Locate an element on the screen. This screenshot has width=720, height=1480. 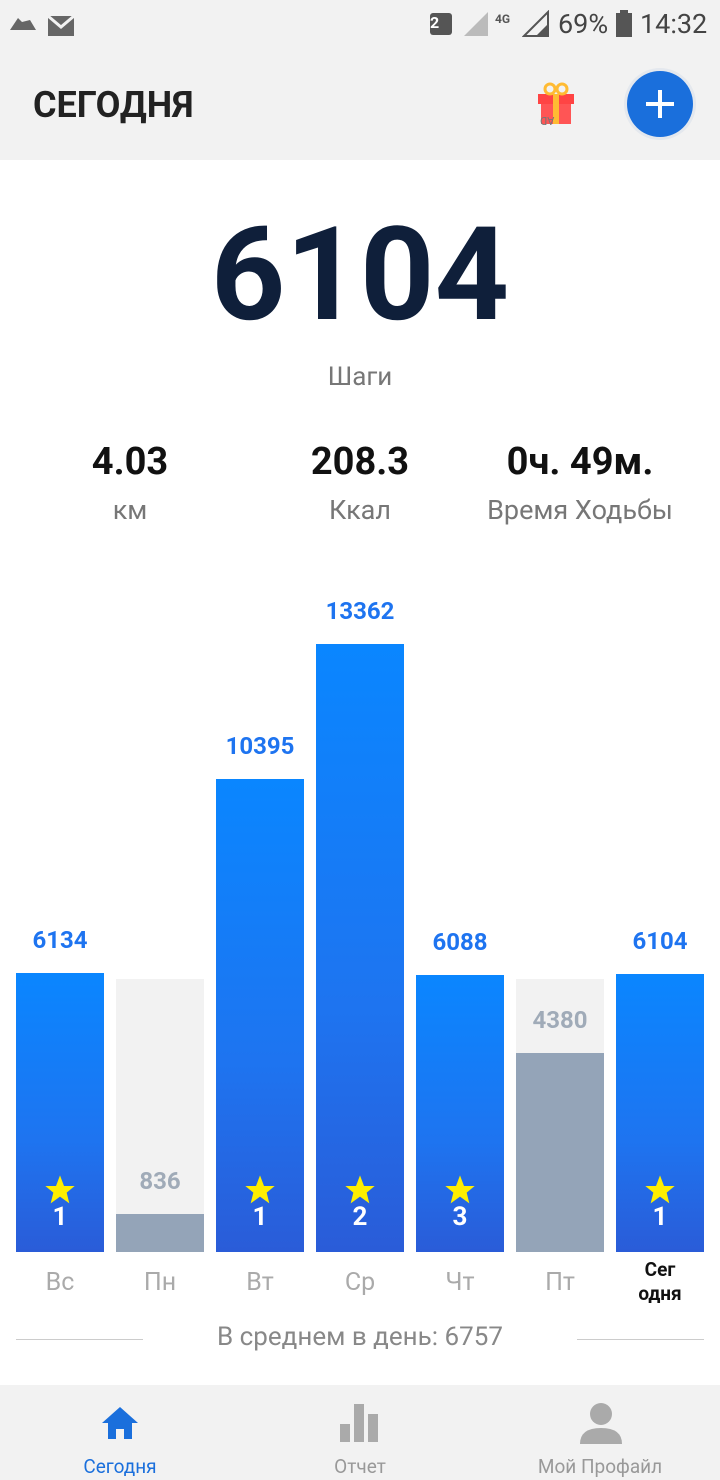
status-icons-left is located at coordinates (42, 25).